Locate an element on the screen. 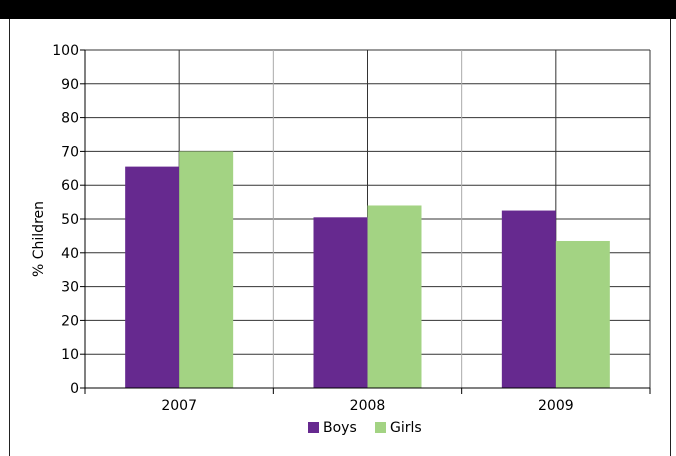  y-axis-title: % Children is located at coordinates (39, 239).